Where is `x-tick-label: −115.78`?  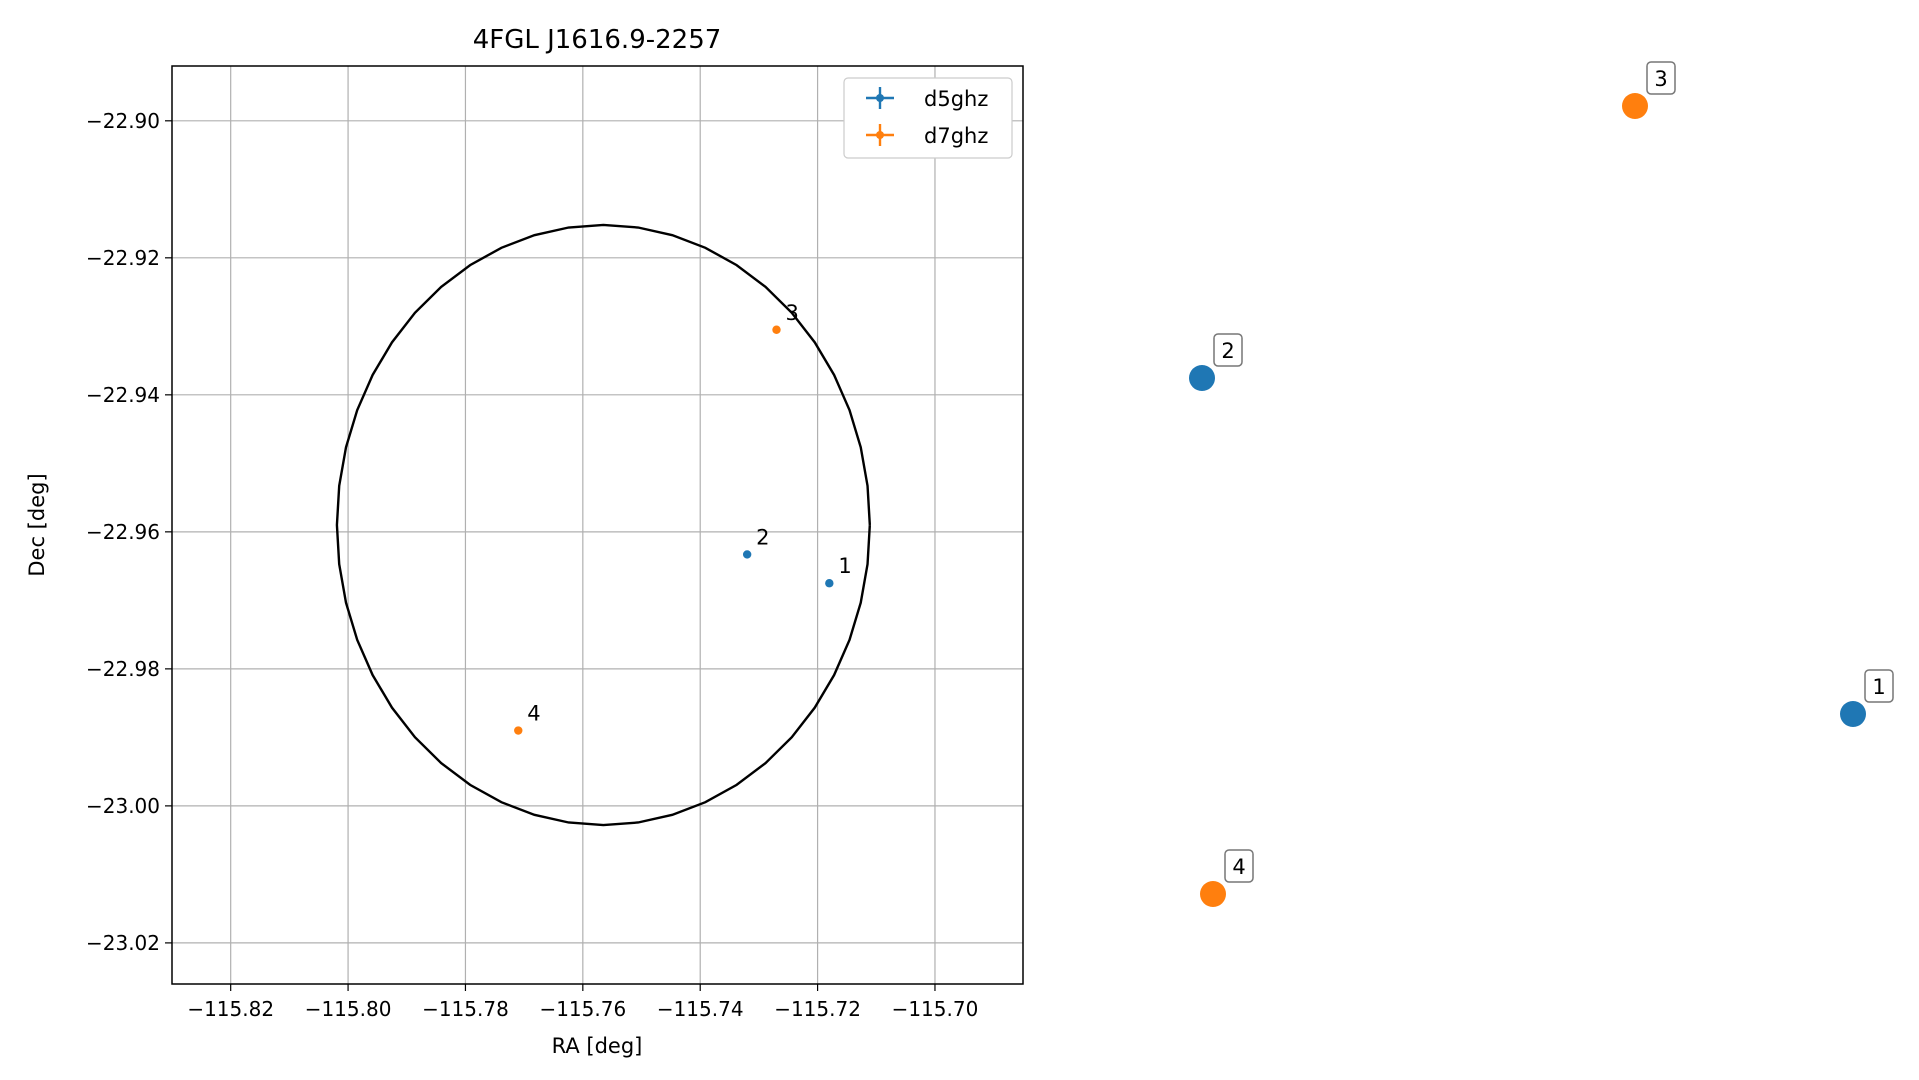
x-tick-label: −115.78 is located at coordinates (465, 1009).